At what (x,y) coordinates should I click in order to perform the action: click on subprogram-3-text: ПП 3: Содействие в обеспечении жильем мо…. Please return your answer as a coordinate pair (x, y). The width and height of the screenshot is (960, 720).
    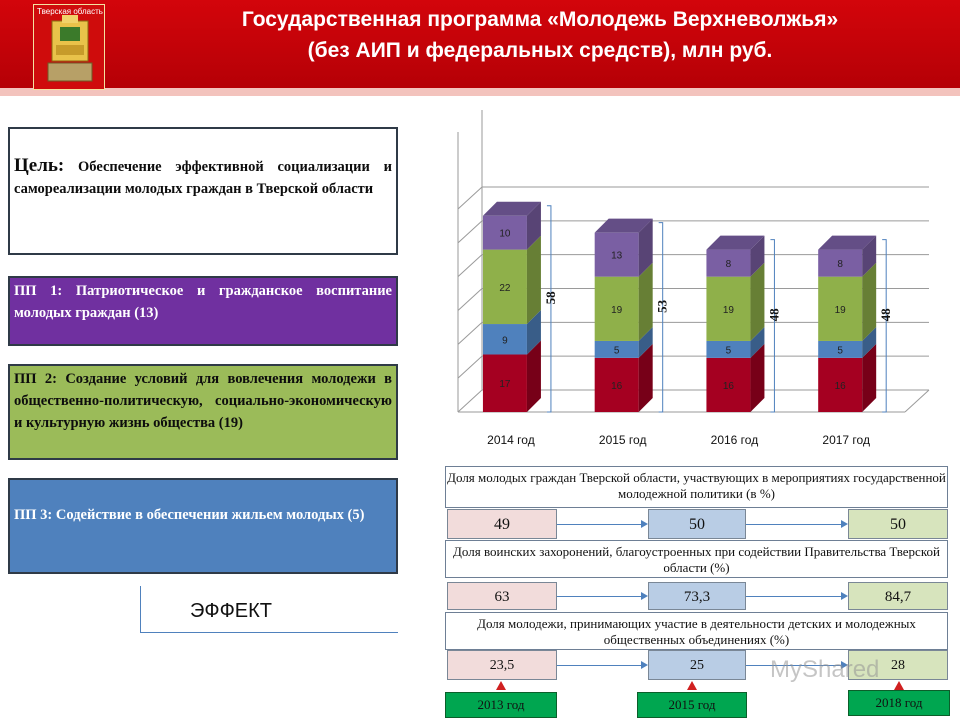
    Looking at the image, I should click on (189, 515).